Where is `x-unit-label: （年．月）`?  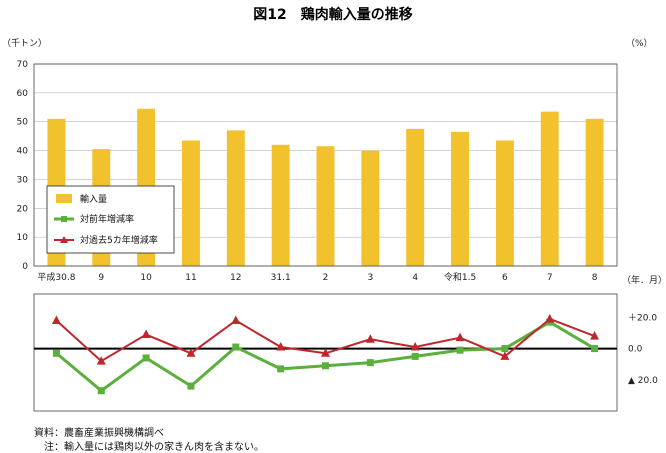
x-unit-label: （年．月） is located at coordinates (644, 280).